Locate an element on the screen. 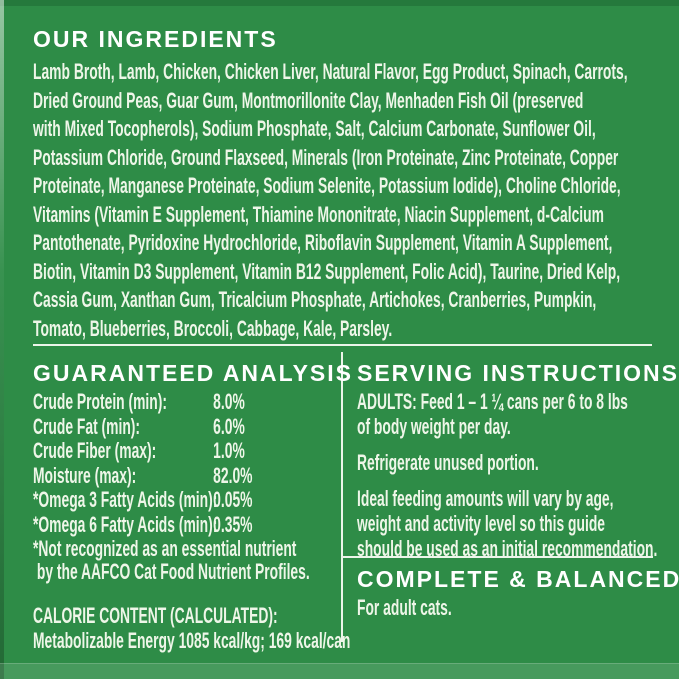 The image size is (679, 679). serving-refrigerate-paragraph: Refrigerate unused portion. is located at coordinates (518, 462).